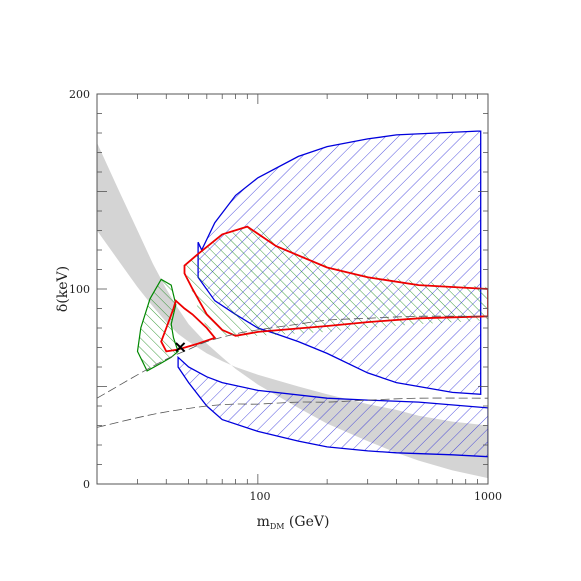 This screenshot has width=581, height=581. What do you see at coordinates (180, 348) in the screenshot?
I see `best-fit-marker: ×` at bounding box center [180, 348].